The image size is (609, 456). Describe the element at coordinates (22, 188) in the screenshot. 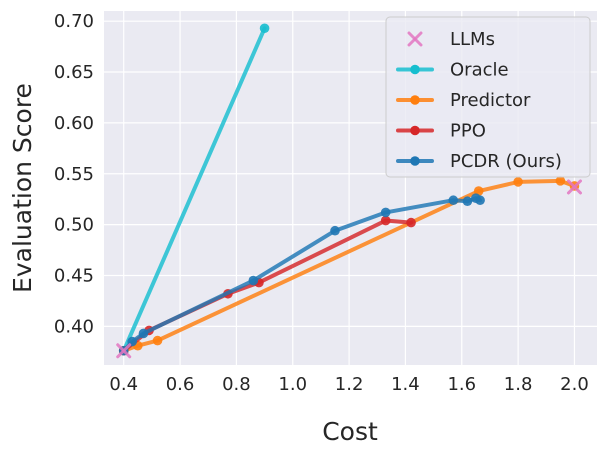

I see `y-axis-title: Evaluation Score` at that location.